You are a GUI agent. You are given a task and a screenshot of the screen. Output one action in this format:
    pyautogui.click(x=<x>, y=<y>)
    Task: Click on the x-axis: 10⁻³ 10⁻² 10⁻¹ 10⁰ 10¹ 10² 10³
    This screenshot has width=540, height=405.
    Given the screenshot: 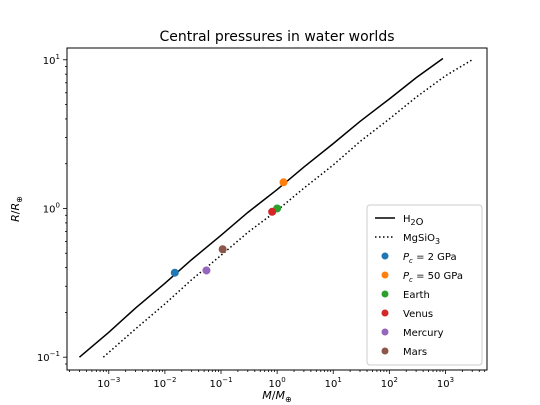 What is the action you would take?
    pyautogui.click(x=277, y=380)
    